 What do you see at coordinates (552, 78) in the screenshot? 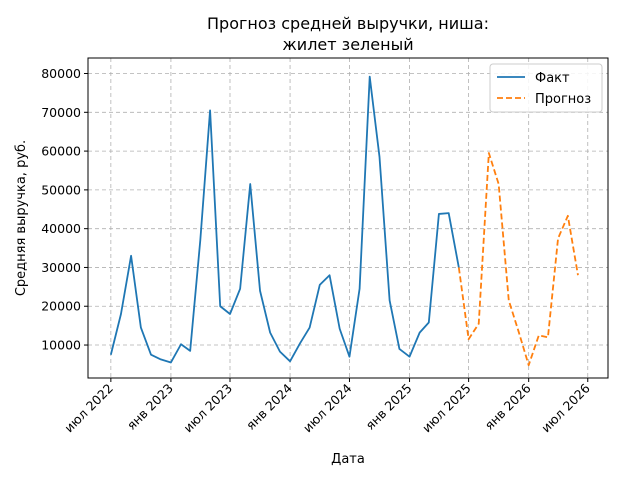
I see `legend-label-fact: Факт` at bounding box center [552, 78].